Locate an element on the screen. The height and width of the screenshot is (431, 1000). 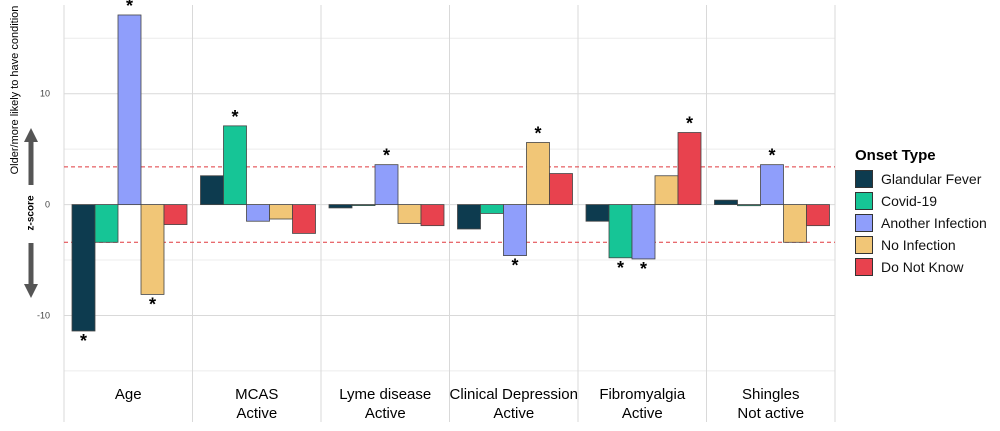
legend-label: Do Not Know is located at coordinates (922, 267).